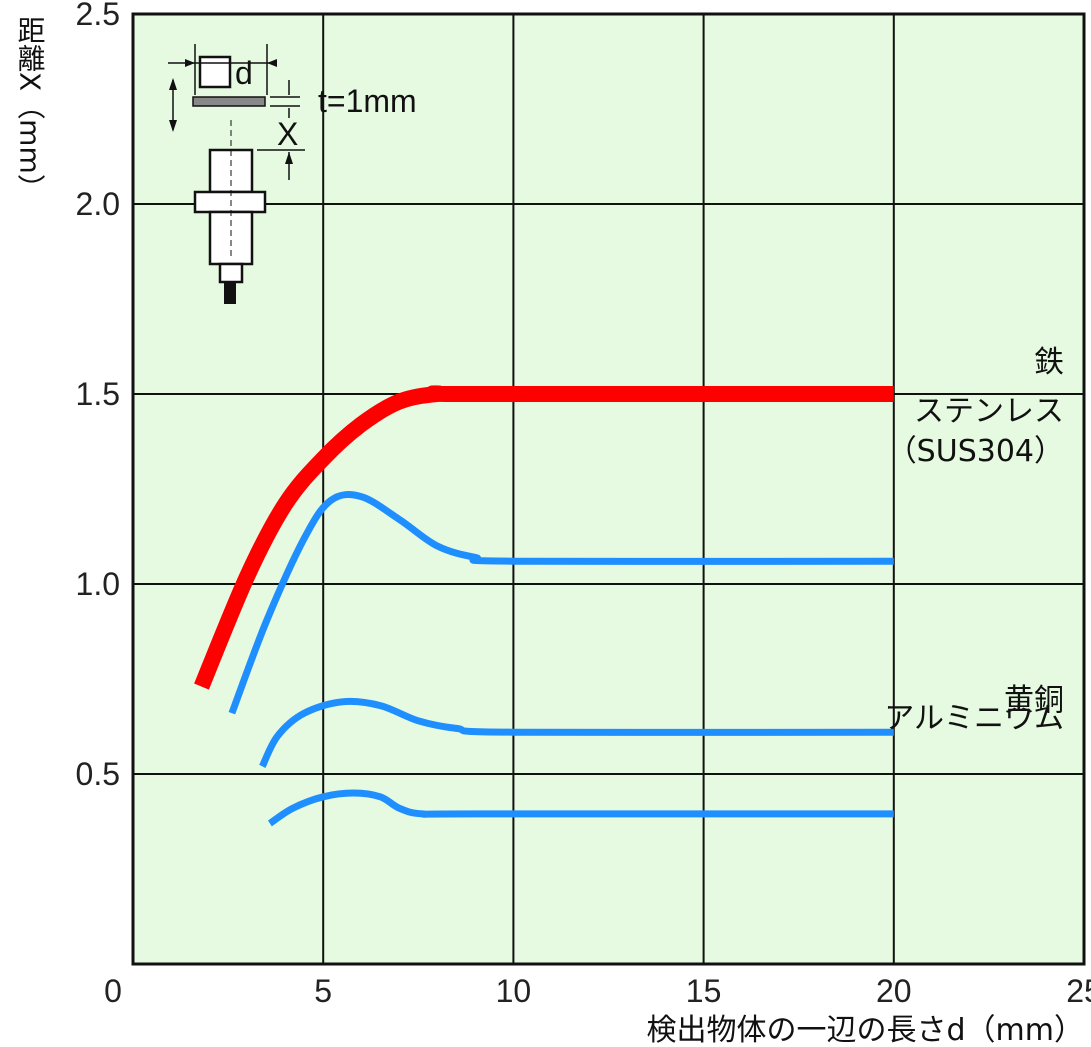 This screenshot has width=1091, height=1047. What do you see at coordinates (1078, 991) in the screenshot?
I see `x-tick-label: 25` at bounding box center [1078, 991].